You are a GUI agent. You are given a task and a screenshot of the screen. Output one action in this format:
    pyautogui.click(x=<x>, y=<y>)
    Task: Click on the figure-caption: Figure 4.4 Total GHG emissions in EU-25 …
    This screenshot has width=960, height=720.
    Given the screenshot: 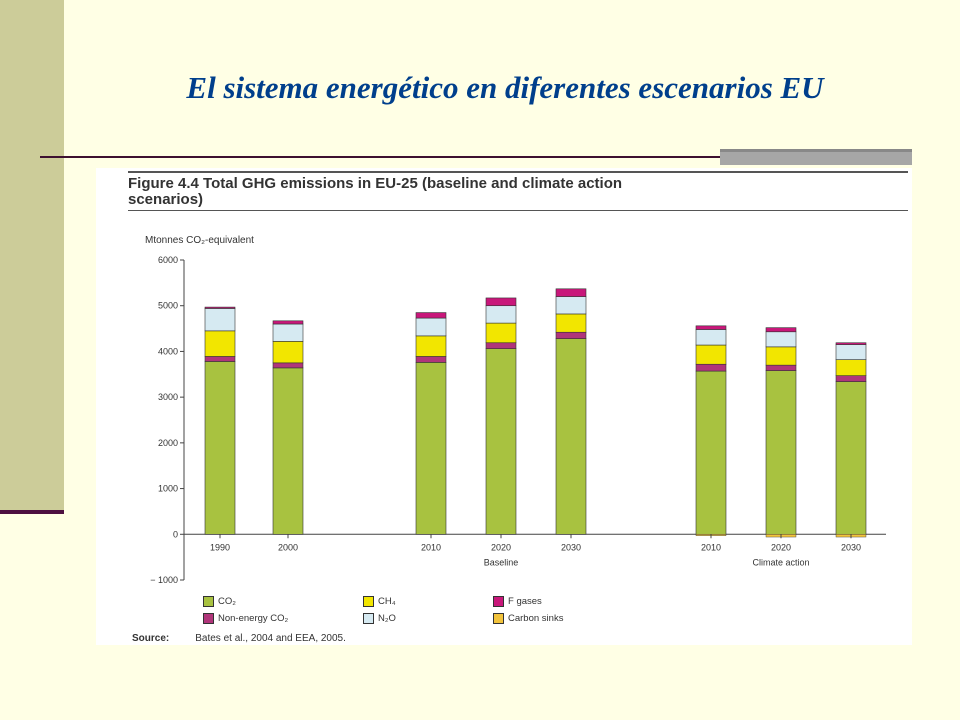 What is the action you would take?
    pyautogui.click(x=375, y=191)
    